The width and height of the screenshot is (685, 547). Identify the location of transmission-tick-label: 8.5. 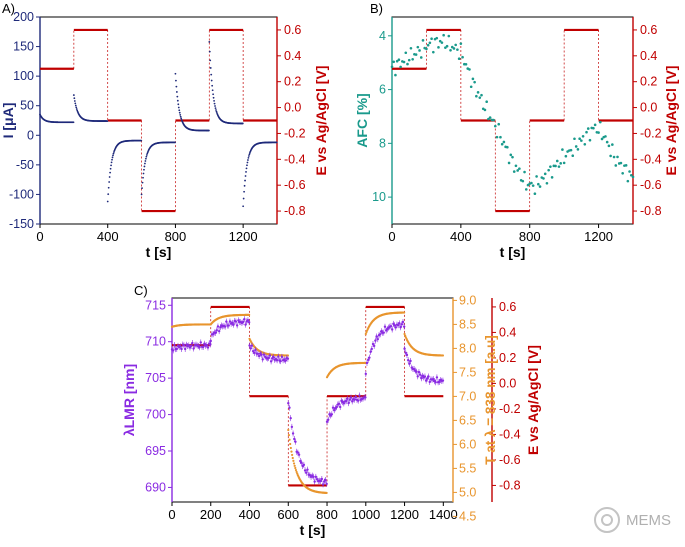
(467, 324).